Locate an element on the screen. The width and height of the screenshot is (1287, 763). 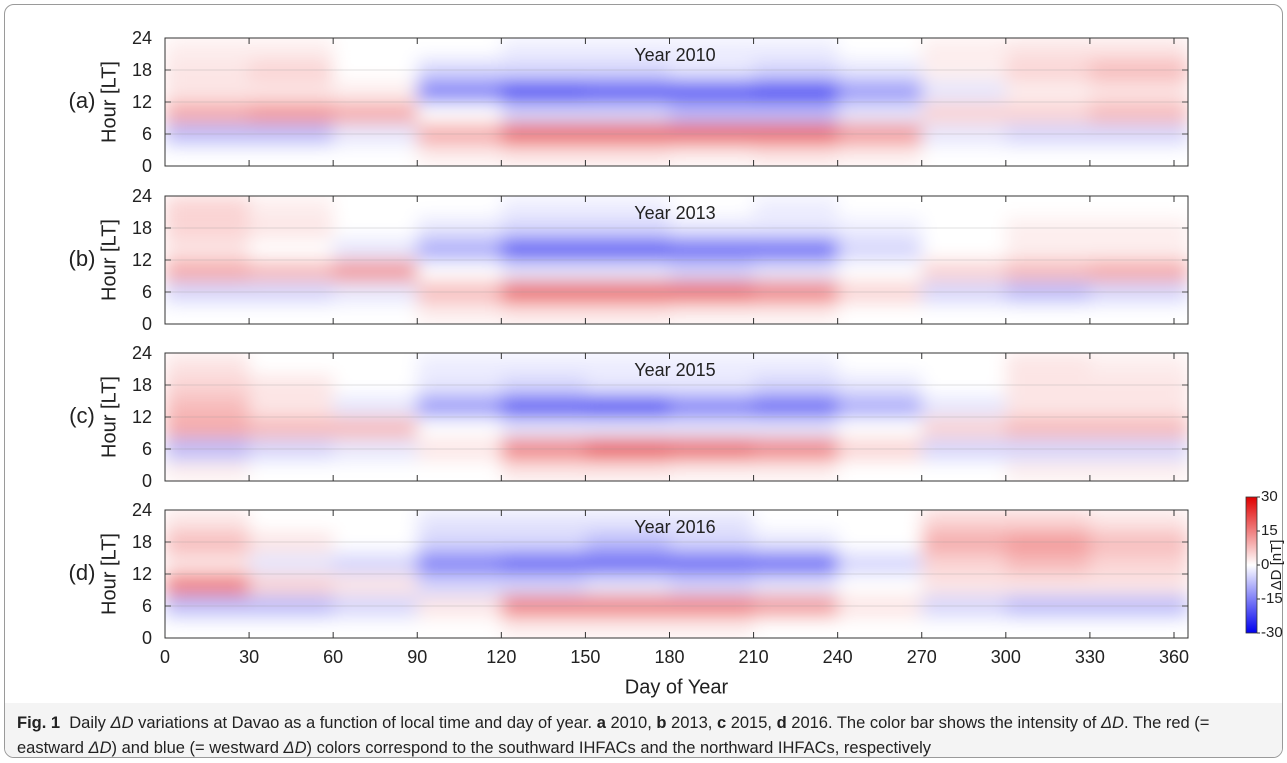
caption-part: ) and blue (= westward is located at coordinates (197, 748).